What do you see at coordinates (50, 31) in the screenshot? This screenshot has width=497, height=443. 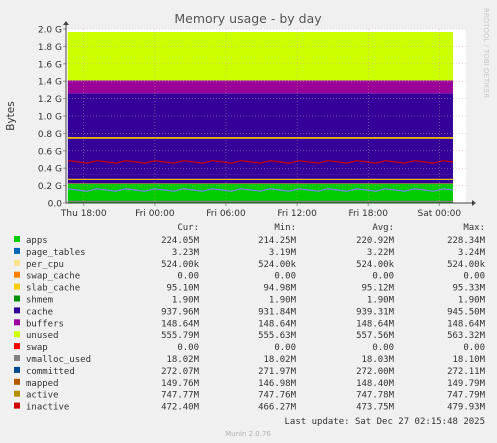 I see `y-tick-label: 2.0 G` at bounding box center [50, 31].